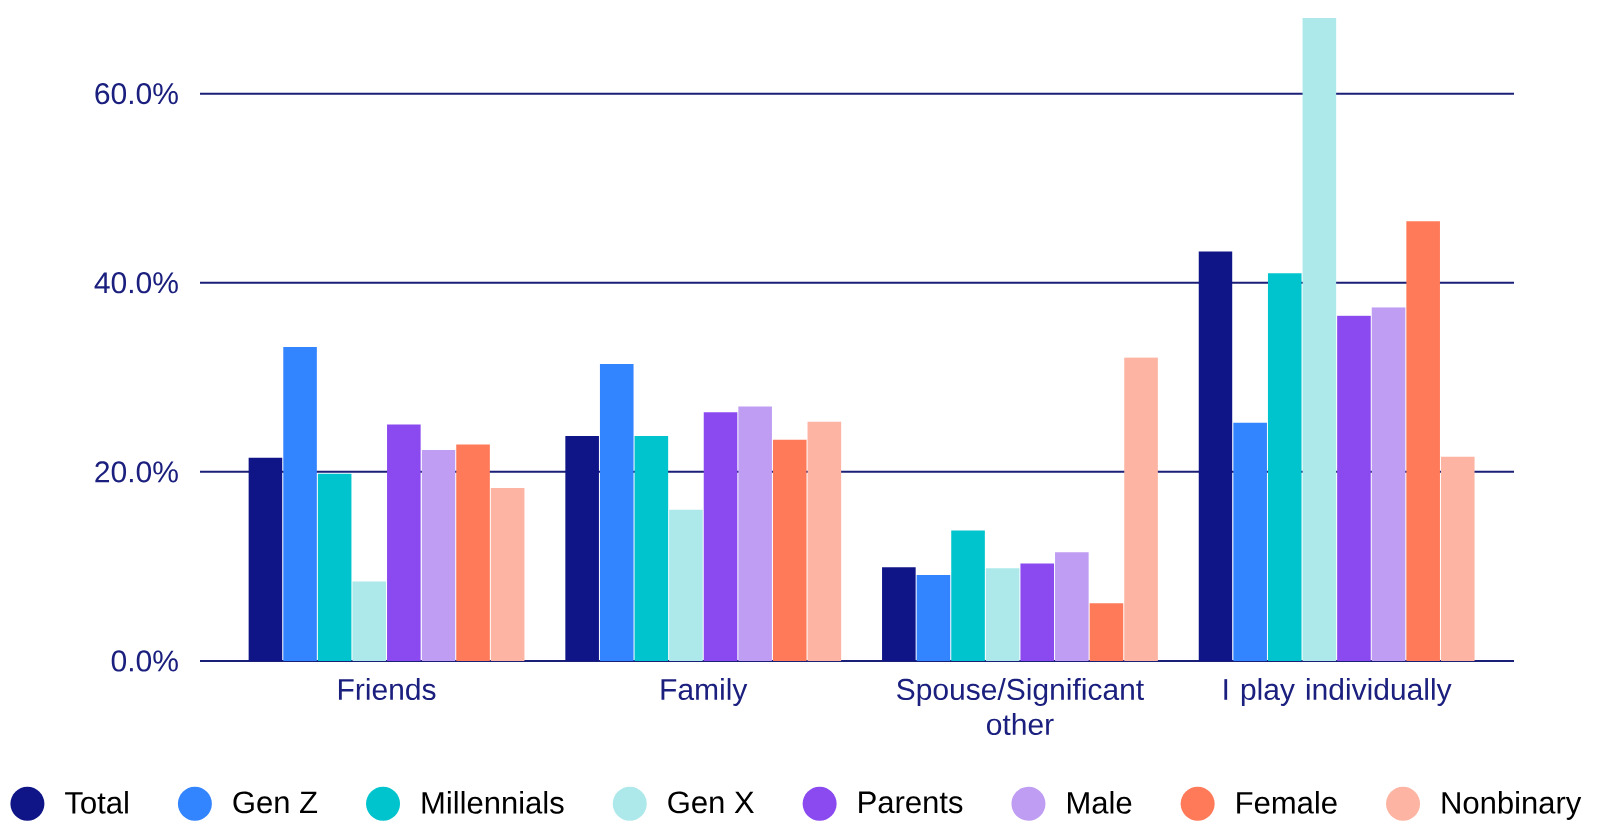 This screenshot has width=1624, height=822. Describe the element at coordinates (704, 692) in the screenshot. I see `x-tick-label: Family` at that location.